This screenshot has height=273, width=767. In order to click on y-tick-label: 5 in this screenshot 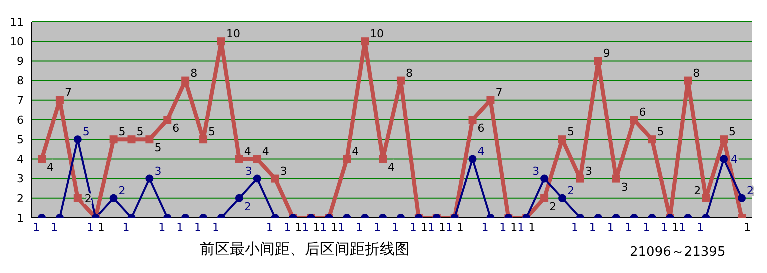, I will do `click(20, 140)`.